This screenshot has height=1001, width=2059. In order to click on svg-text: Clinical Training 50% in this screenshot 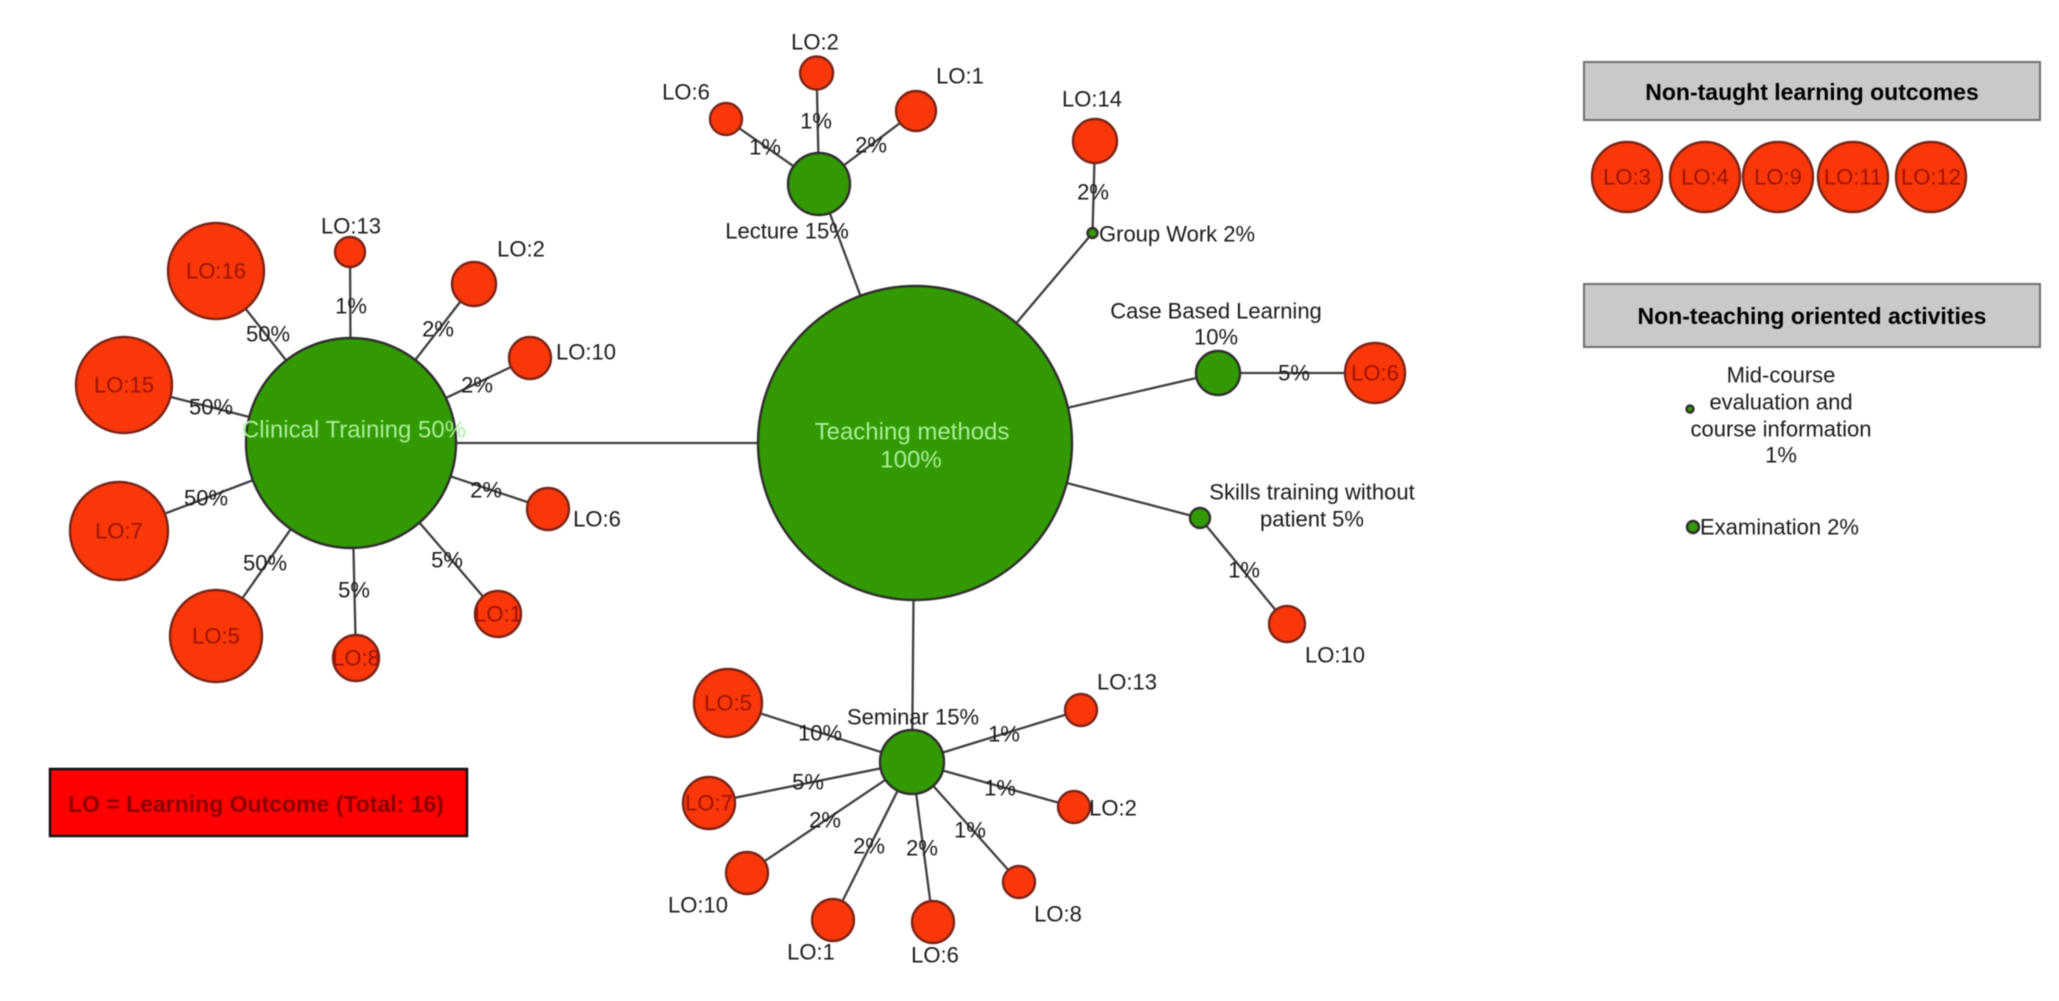, I will do `click(354, 430)`.